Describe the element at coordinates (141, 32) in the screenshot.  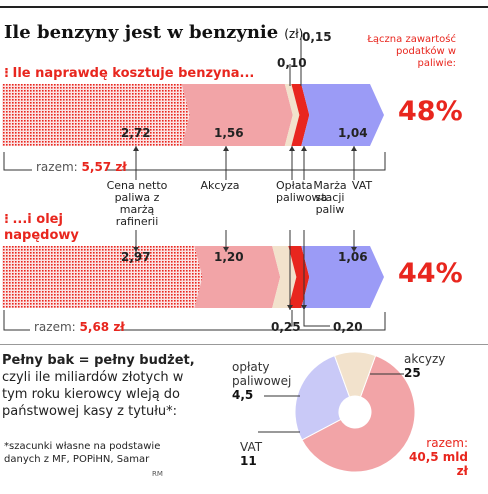
I see `title-text: Ile benzyny jest w benzynie` at that location.